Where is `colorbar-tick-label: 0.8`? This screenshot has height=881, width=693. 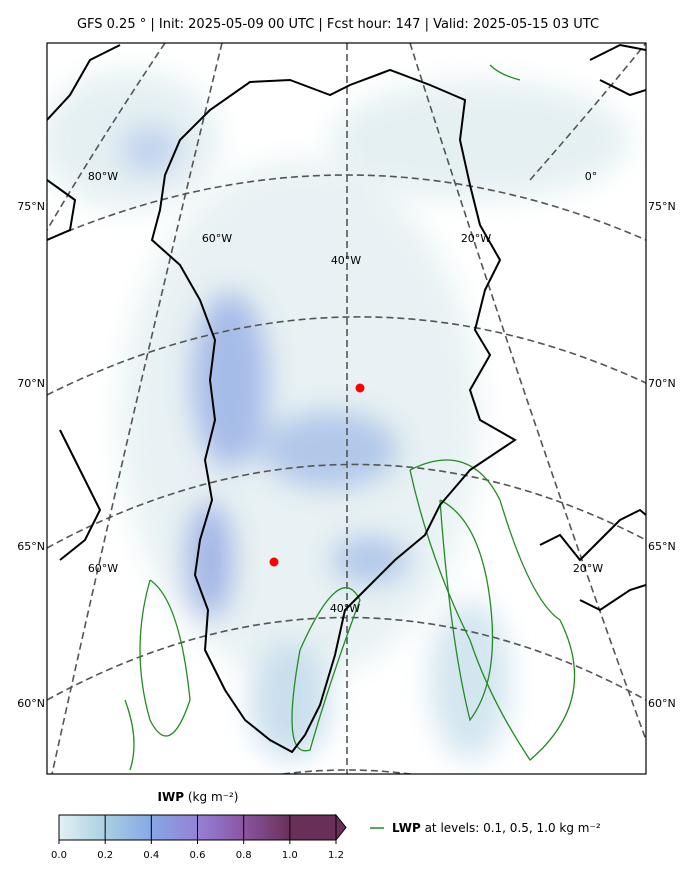
colorbar-tick-label: 0.8 is located at coordinates (244, 855).